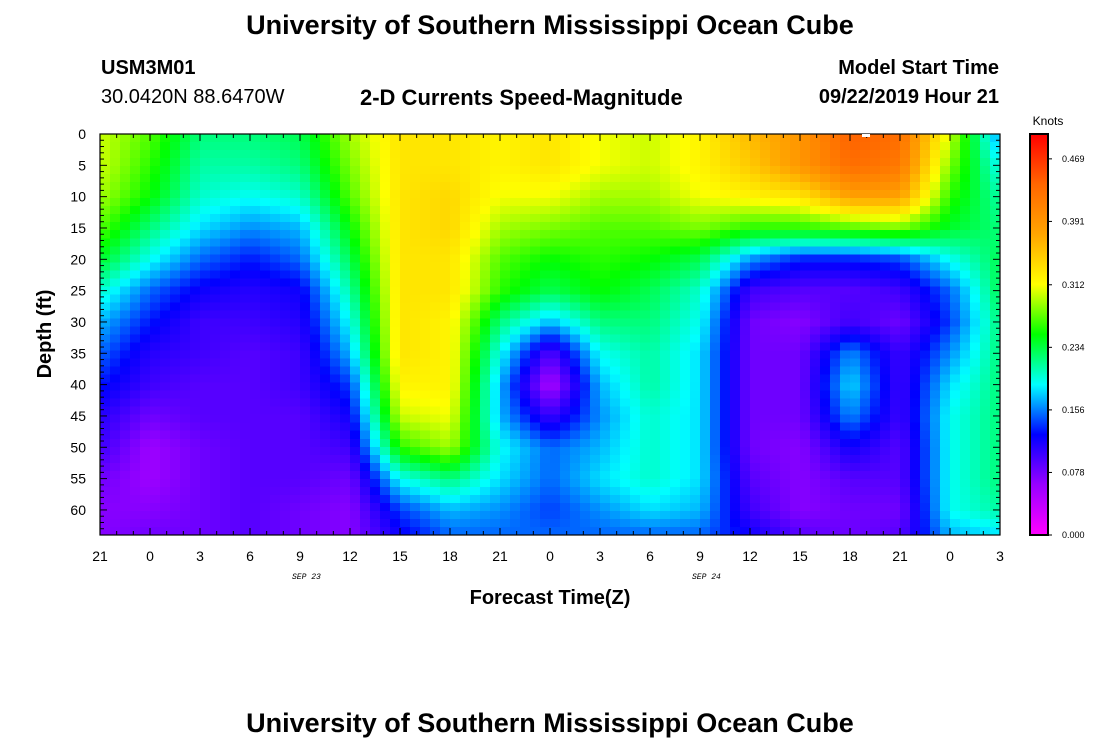  I want to click on model-start-value: 09/22/2019 Hour 21, so click(908, 97).